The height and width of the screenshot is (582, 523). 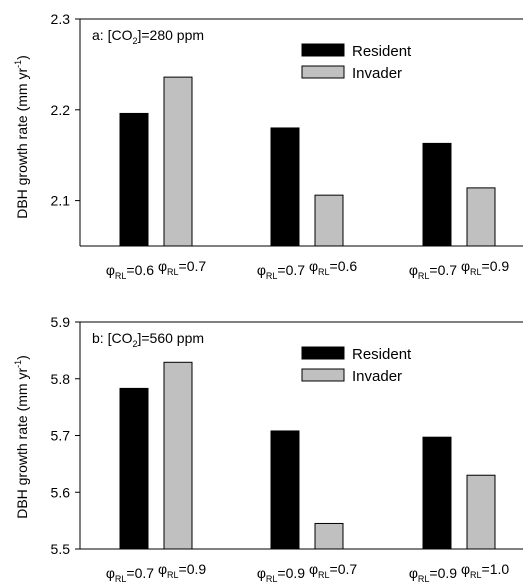 I want to click on y-tick-label: 2.2, so click(x=61, y=110).